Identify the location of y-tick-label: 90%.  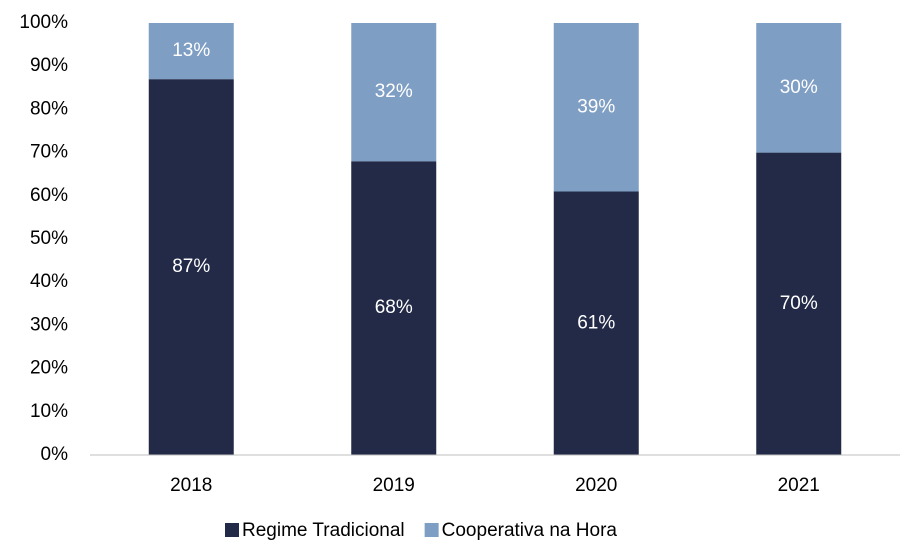
(49, 65).